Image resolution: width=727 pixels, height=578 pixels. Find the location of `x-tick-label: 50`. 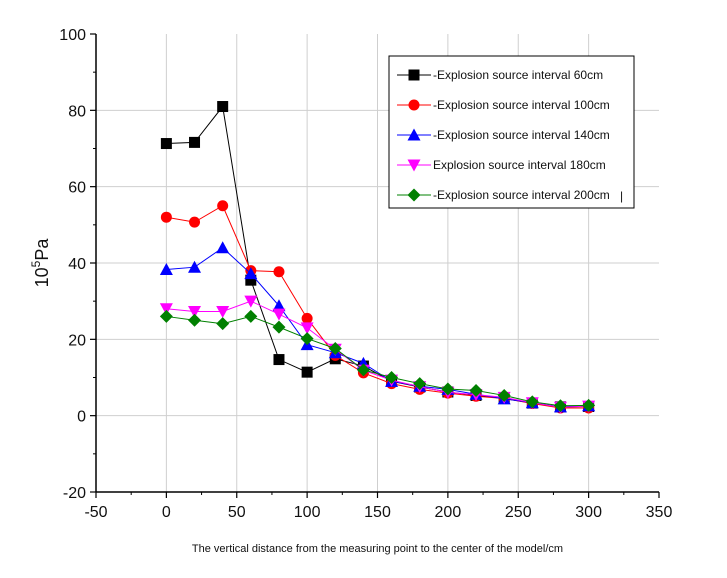

x-tick-label: 50 is located at coordinates (237, 512).